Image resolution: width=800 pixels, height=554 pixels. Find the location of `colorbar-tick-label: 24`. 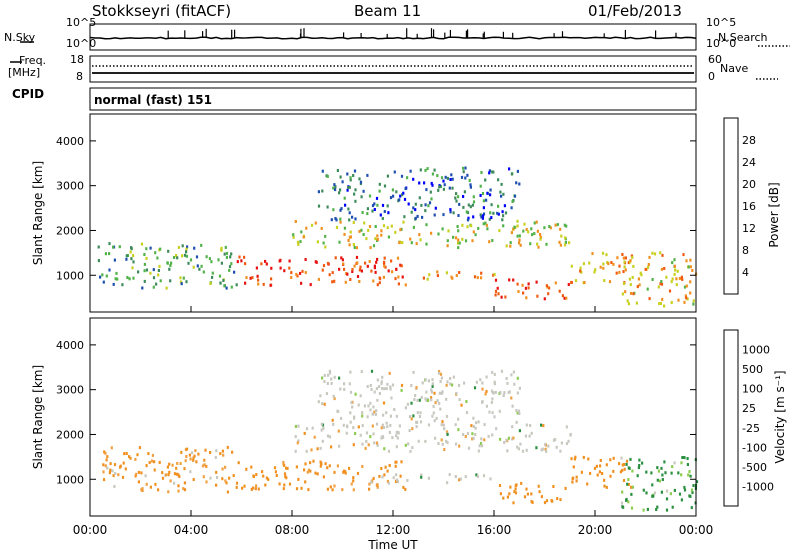

colorbar-tick-label: 24 is located at coordinates (749, 162).